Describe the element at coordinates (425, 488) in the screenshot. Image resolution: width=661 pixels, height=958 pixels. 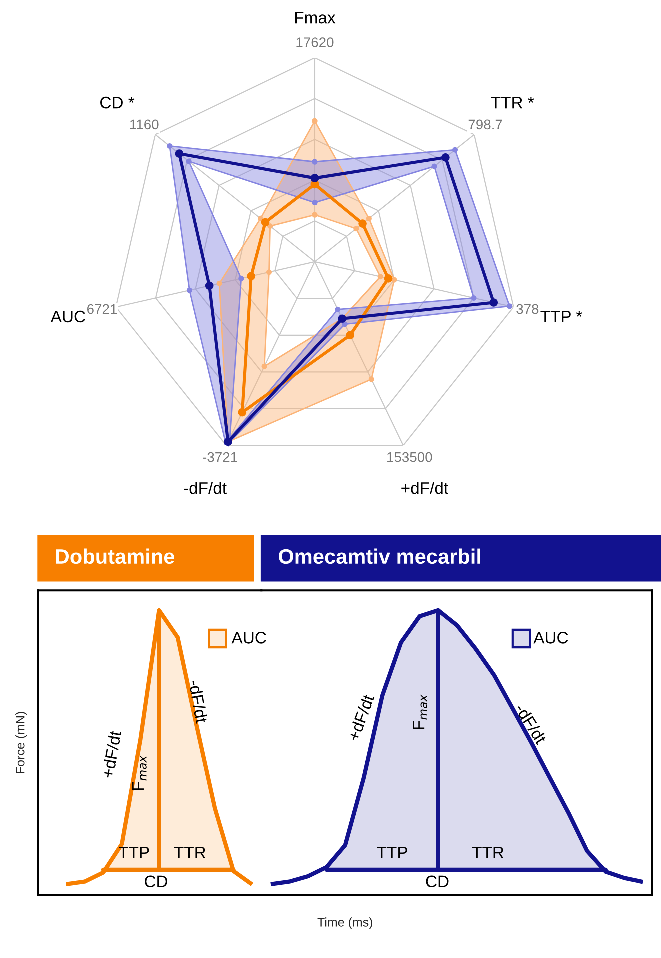
I see `spoke-label: +dF/dt` at that location.